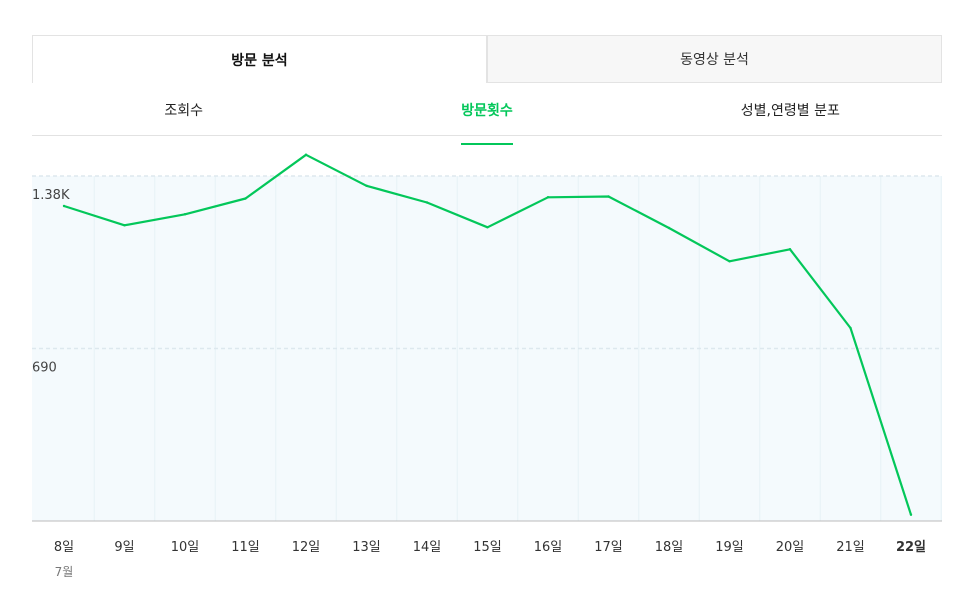 Image resolution: width=967 pixels, height=608 pixels. What do you see at coordinates (51, 195) in the screenshot?
I see `y-tick-label: 1.38K` at bounding box center [51, 195].